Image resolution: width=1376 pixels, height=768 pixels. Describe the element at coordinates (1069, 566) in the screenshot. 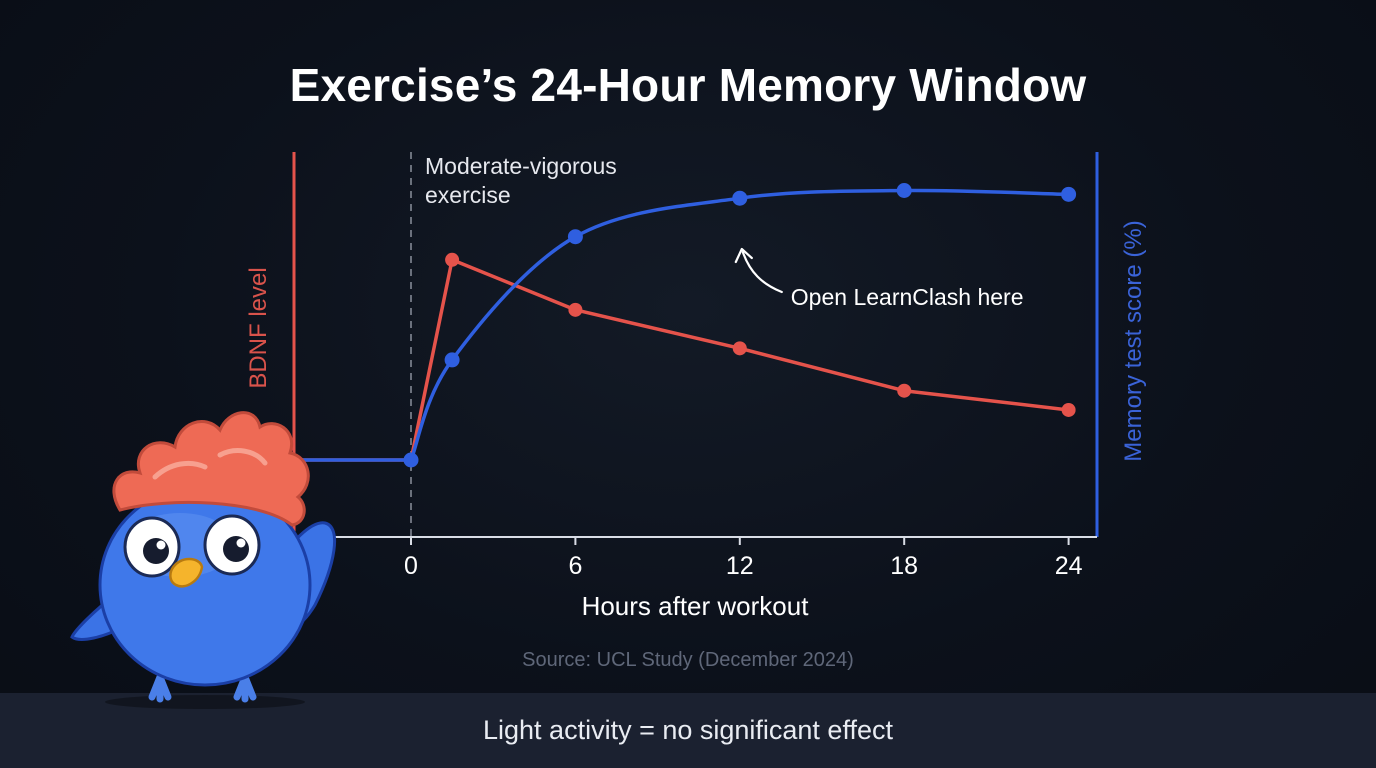

I see `x-tick-label: 24` at that location.